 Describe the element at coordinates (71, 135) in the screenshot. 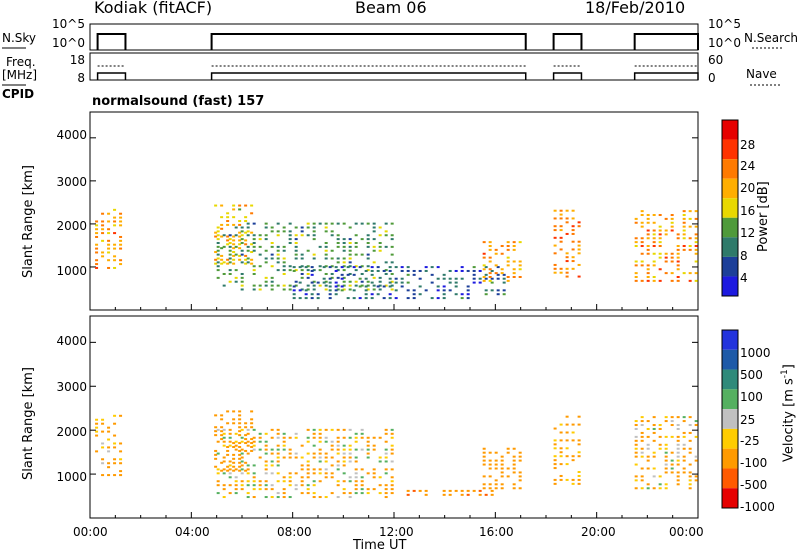

I see `range-tick-upper: 4000` at that location.